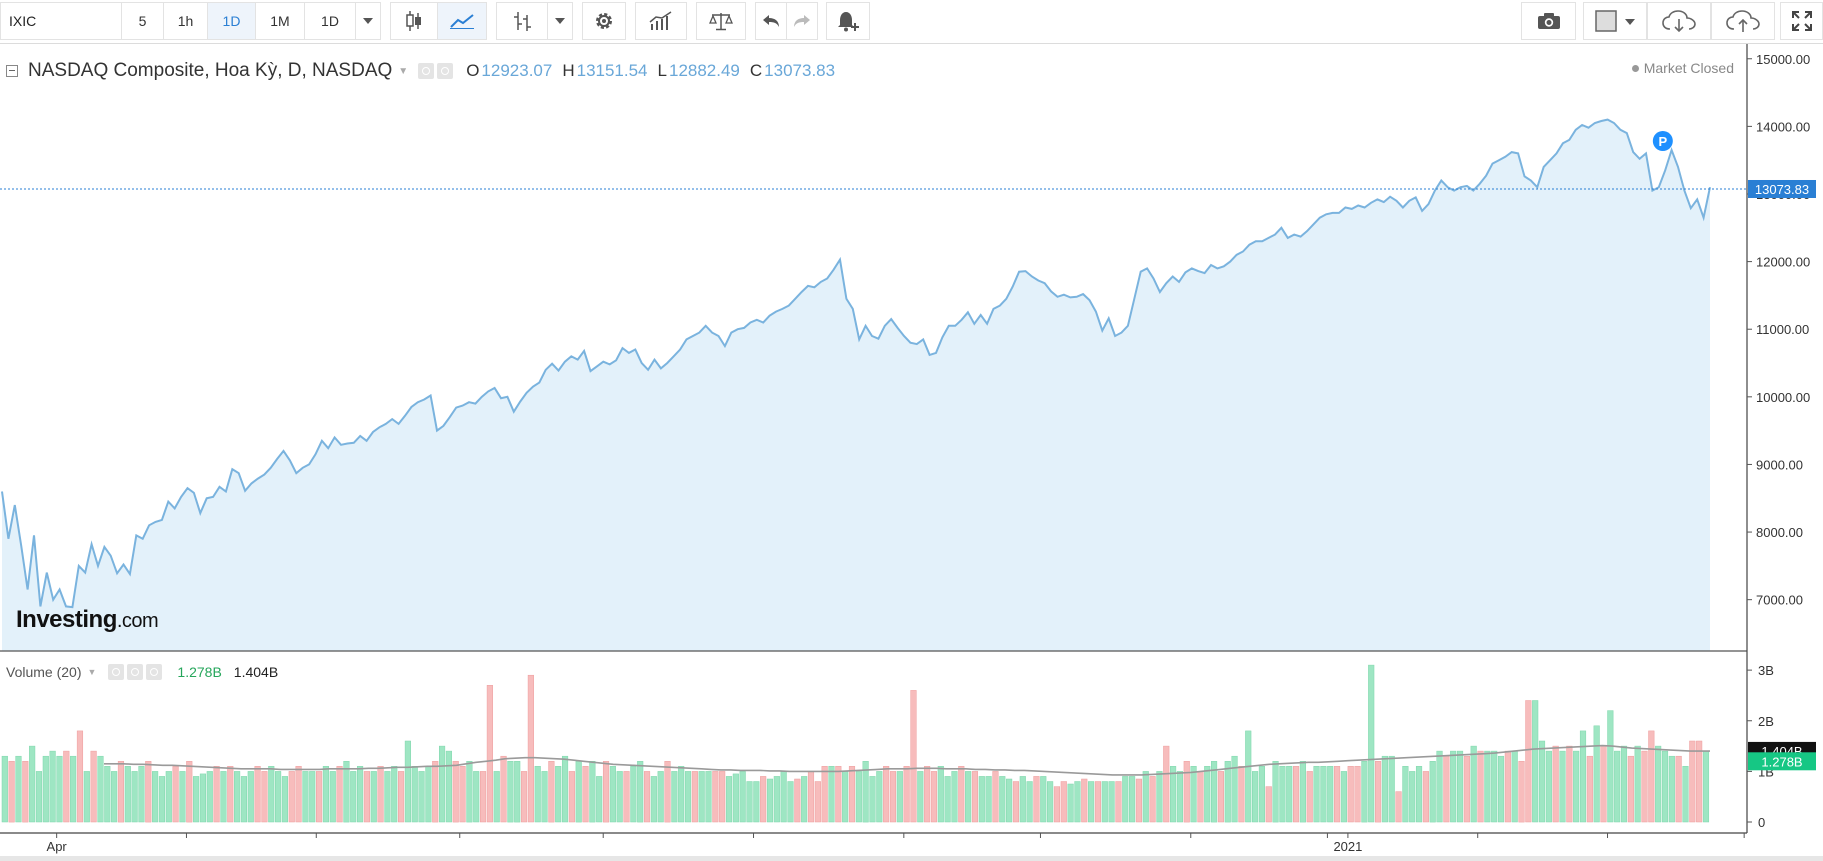 This screenshot has width=1823, height=861. Describe the element at coordinates (44, 672) in the screenshot. I see `volume-title: Volume (20)` at that location.